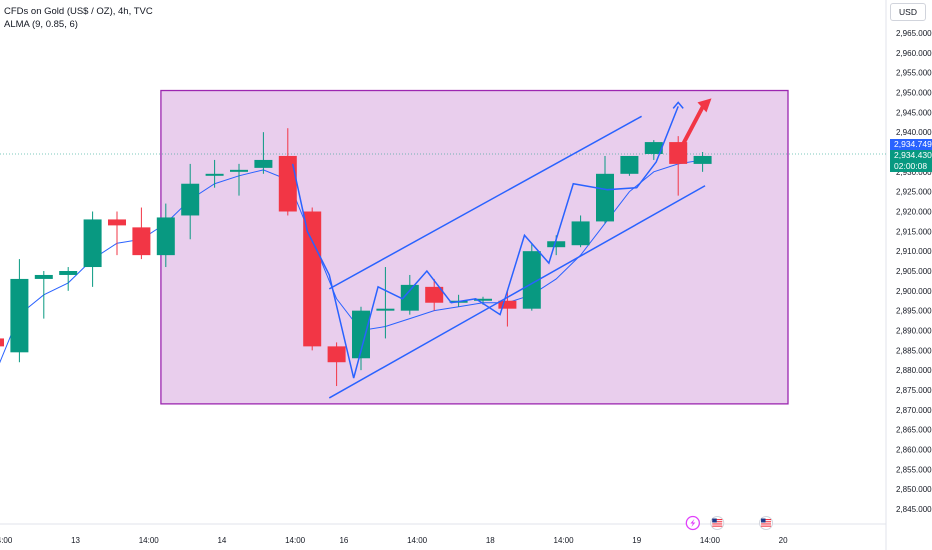  I want to click on indicator-title: ALMA (9, 0.85, 6), so click(41, 24).